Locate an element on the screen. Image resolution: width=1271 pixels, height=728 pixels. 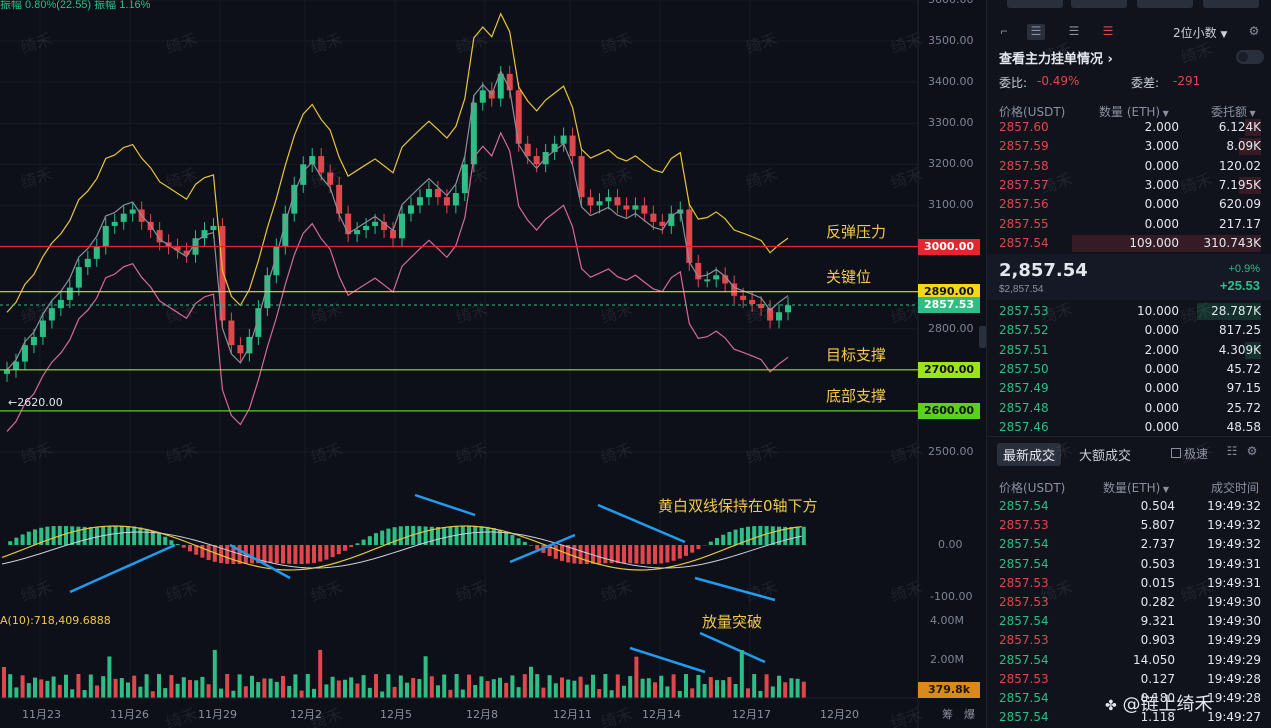
price: 2857.52 is located at coordinates (1024, 330).